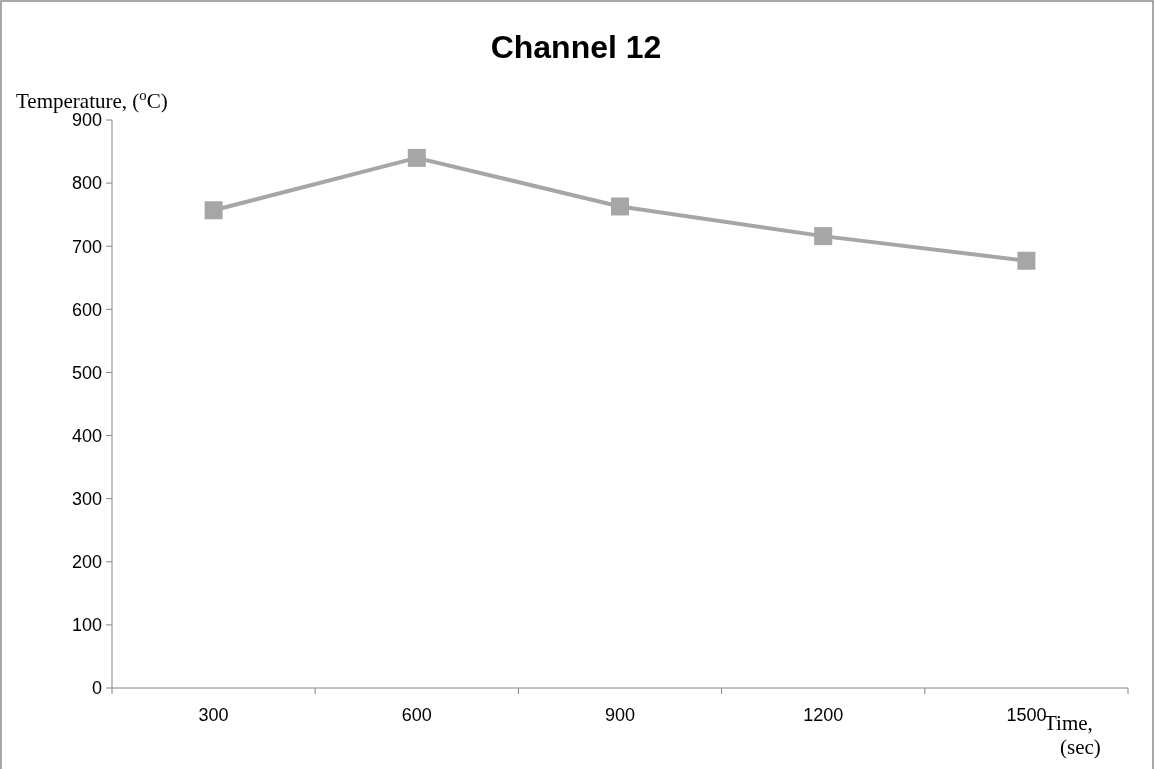 Image resolution: width=1154 pixels, height=769 pixels. What do you see at coordinates (213, 715) in the screenshot?
I see `x-tick-label: 300` at bounding box center [213, 715].